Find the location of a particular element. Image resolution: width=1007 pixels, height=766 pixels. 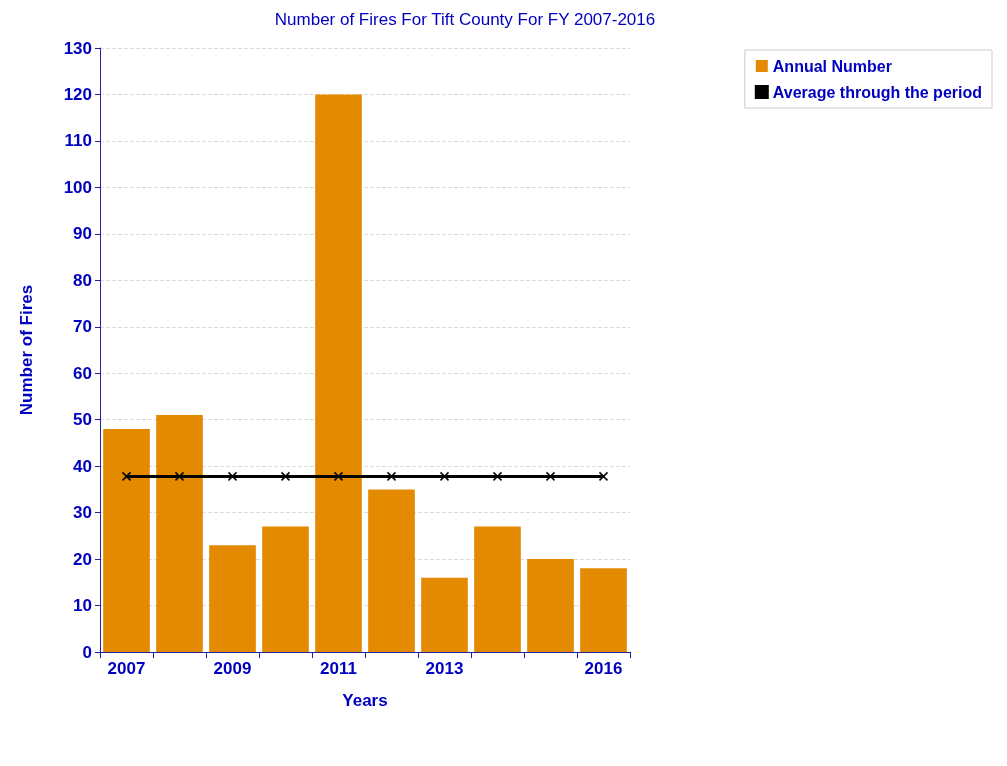

y-tick-label: 30 is located at coordinates (82, 513).